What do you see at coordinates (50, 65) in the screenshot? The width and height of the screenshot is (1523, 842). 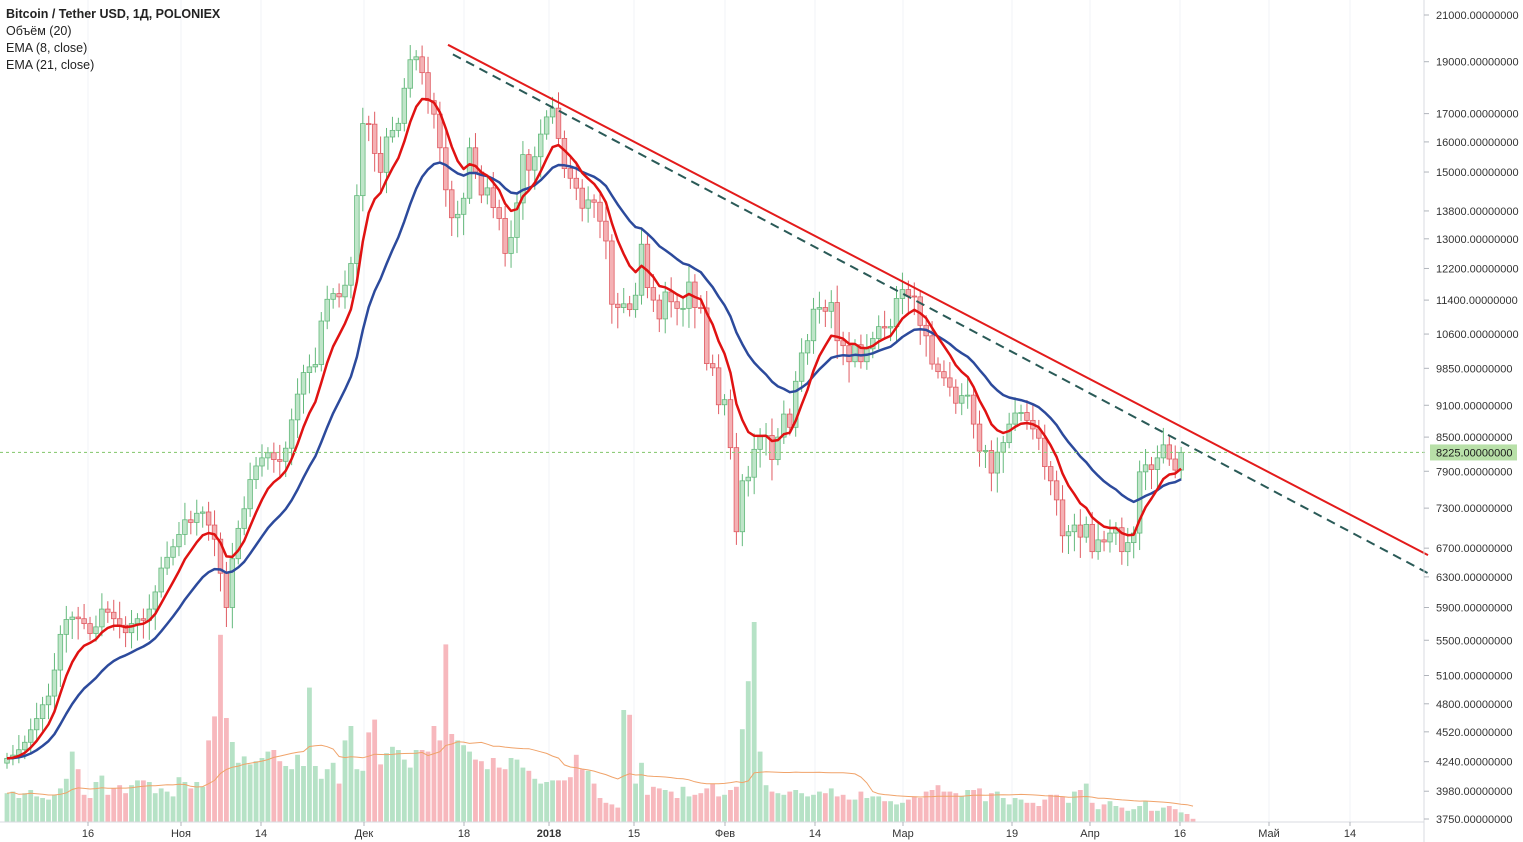 I see `ema-slow-label: EMA (21, close)` at bounding box center [50, 65].